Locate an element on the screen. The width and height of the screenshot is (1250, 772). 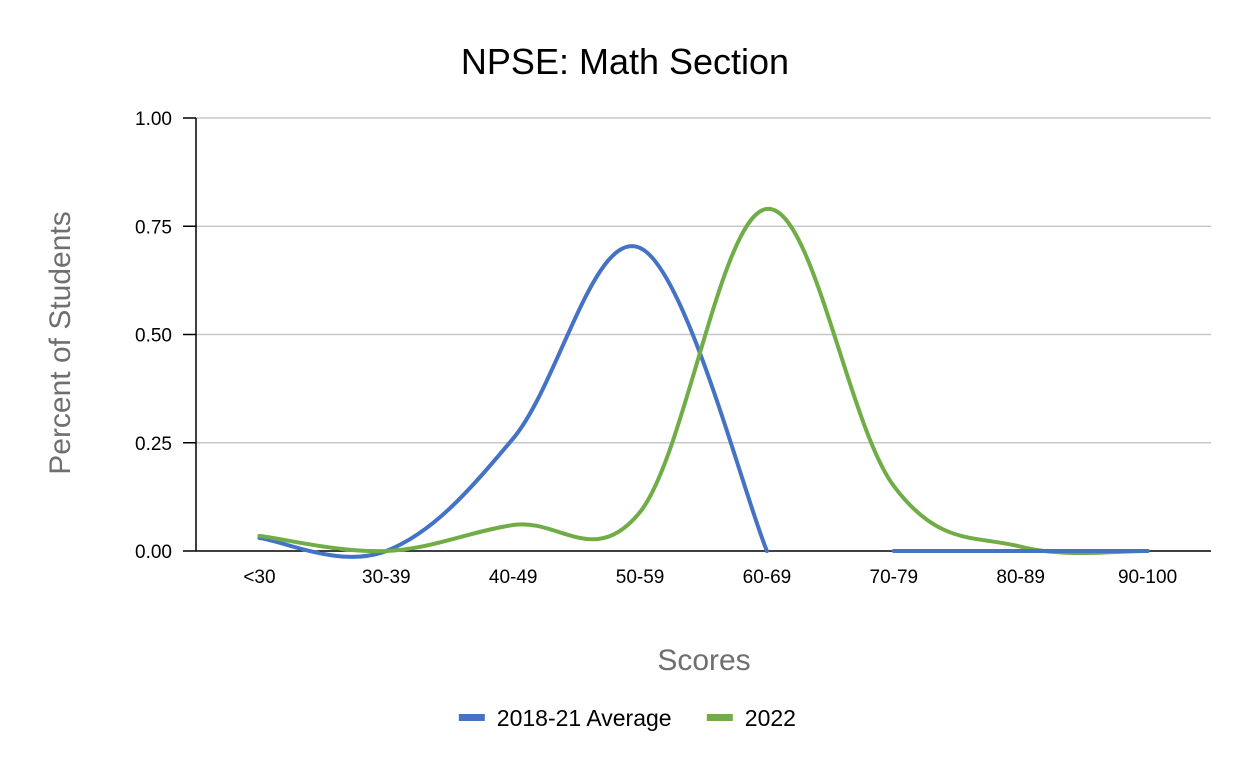
x-tick-label: 60-69 is located at coordinates (767, 577).